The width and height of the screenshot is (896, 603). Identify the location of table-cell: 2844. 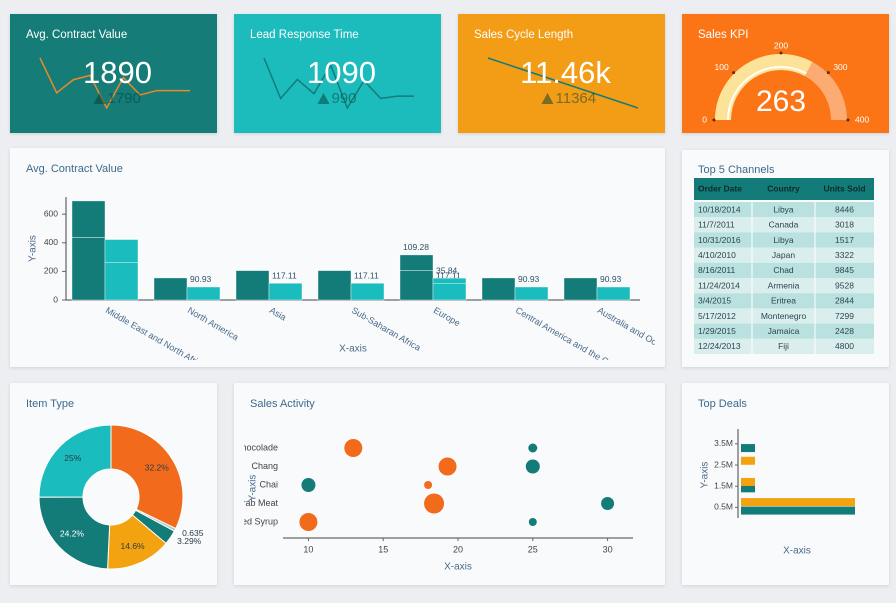
(844, 301).